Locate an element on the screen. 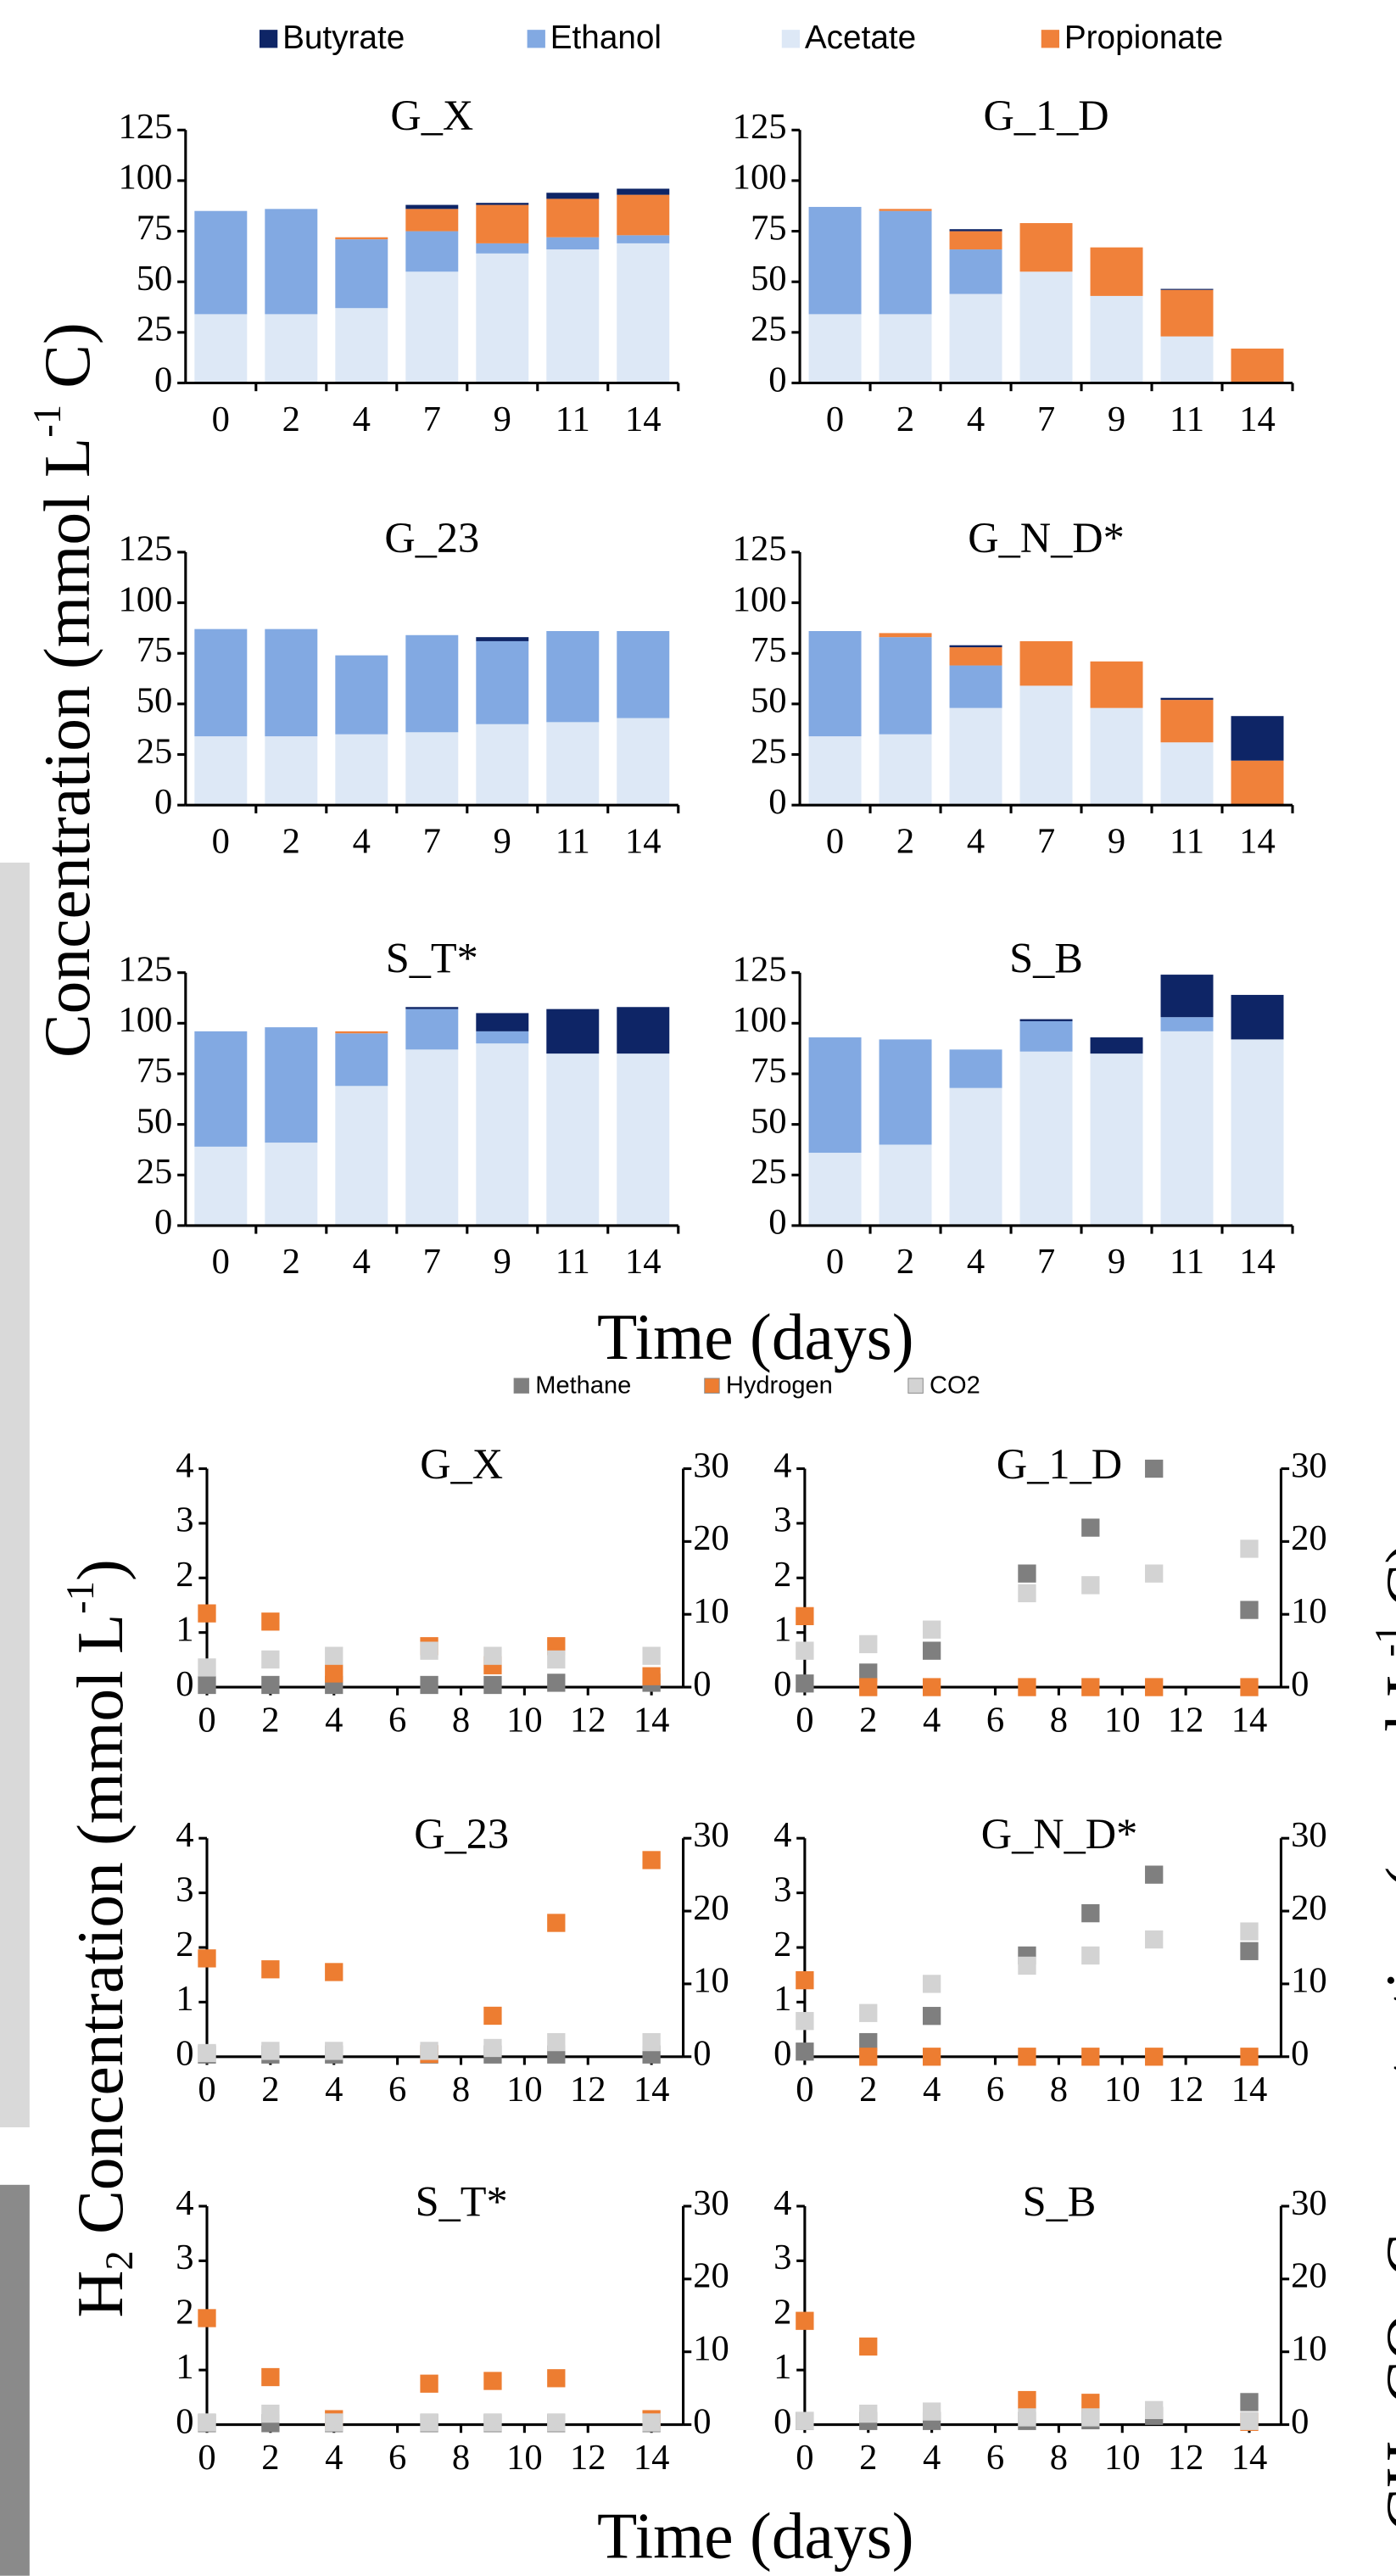 This screenshot has width=1396, height=2576. panel-title: S_T* is located at coordinates (432, 958).